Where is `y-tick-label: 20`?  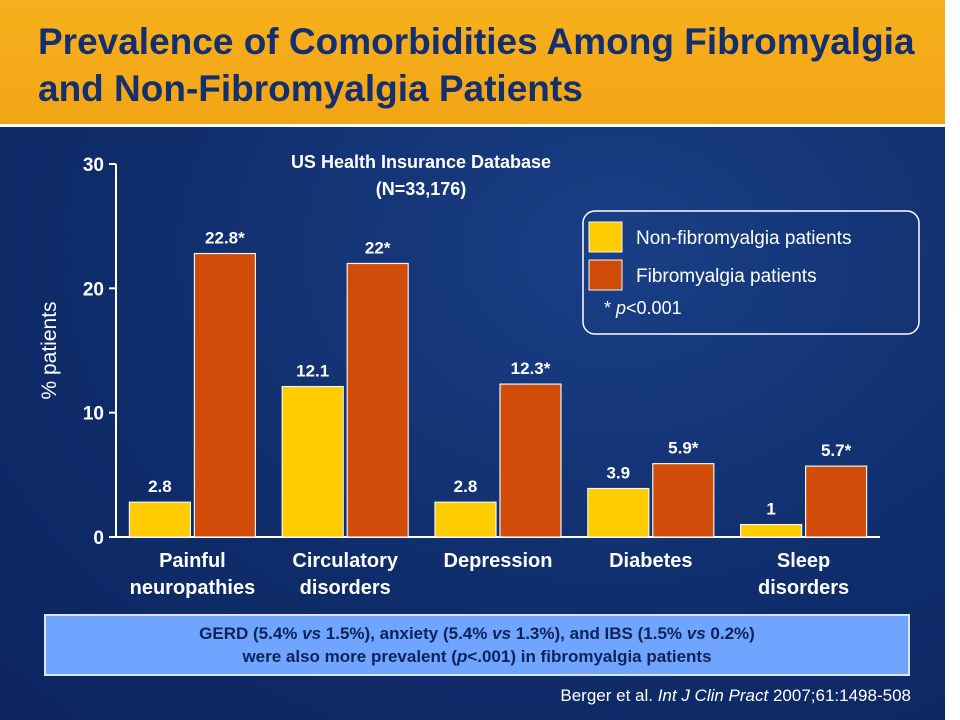 y-tick-label: 20 is located at coordinates (93, 289).